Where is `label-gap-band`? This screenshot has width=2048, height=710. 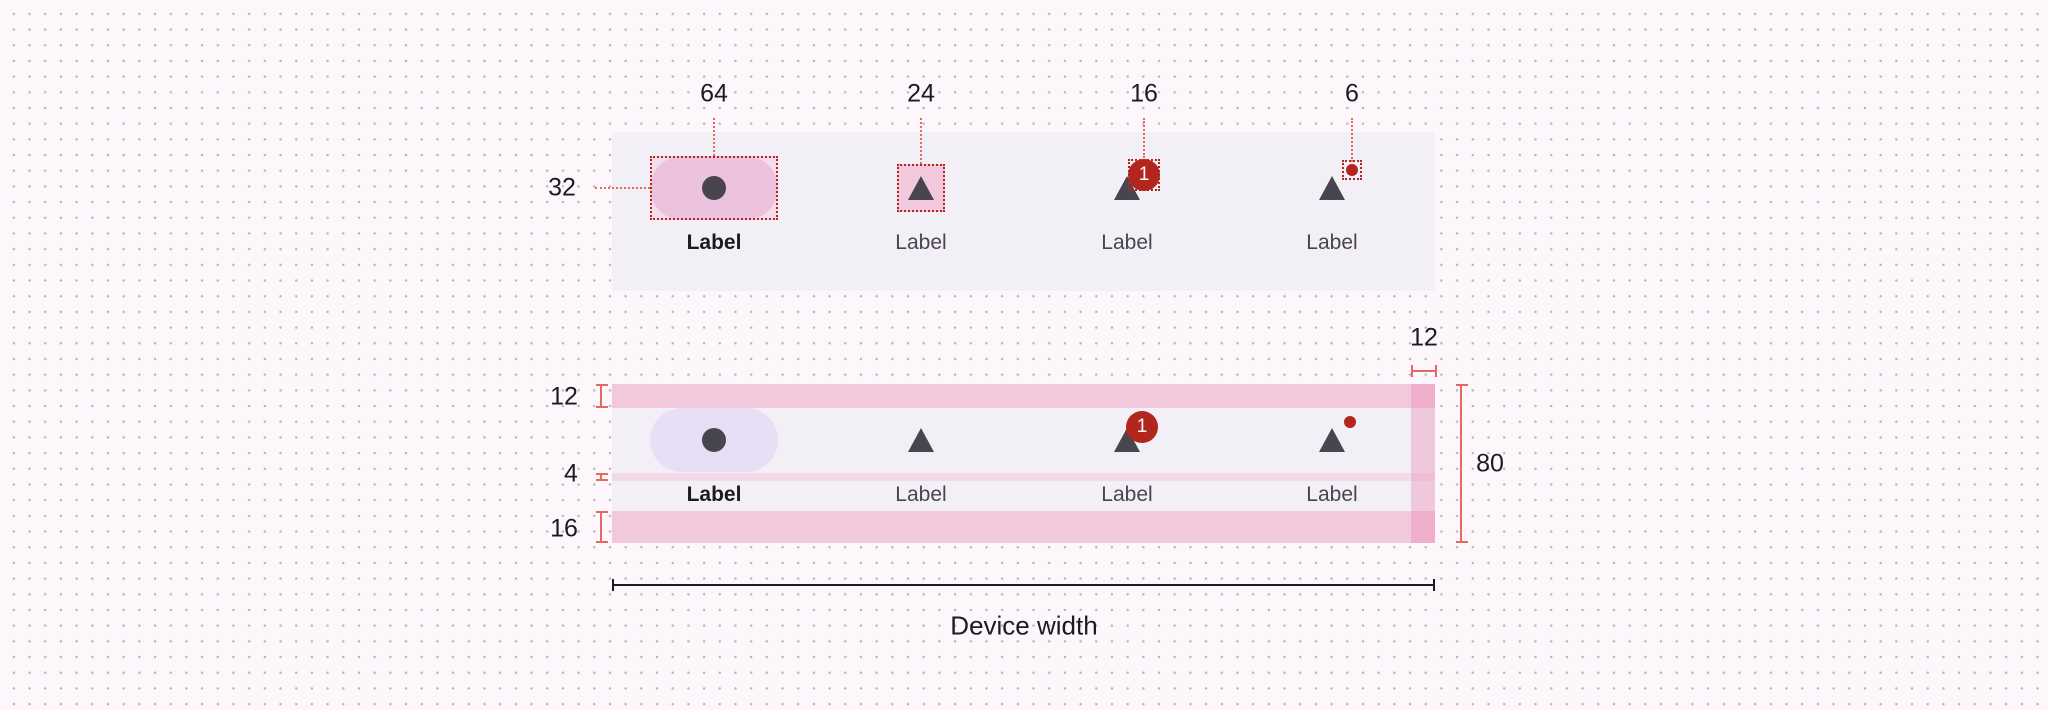 label-gap-band is located at coordinates (1023, 477).